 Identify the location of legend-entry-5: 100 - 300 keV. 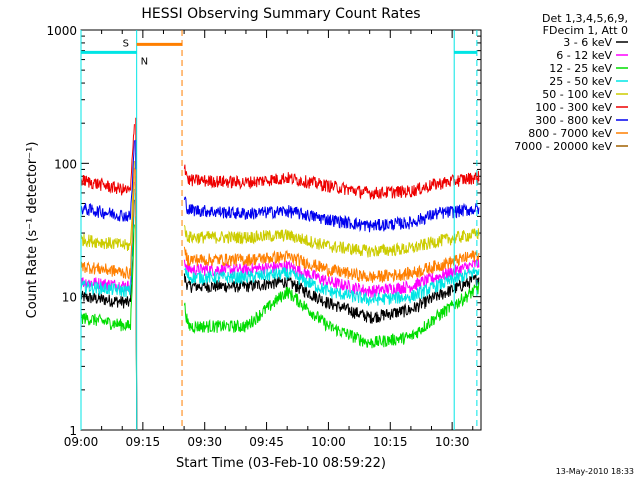
(573, 107).